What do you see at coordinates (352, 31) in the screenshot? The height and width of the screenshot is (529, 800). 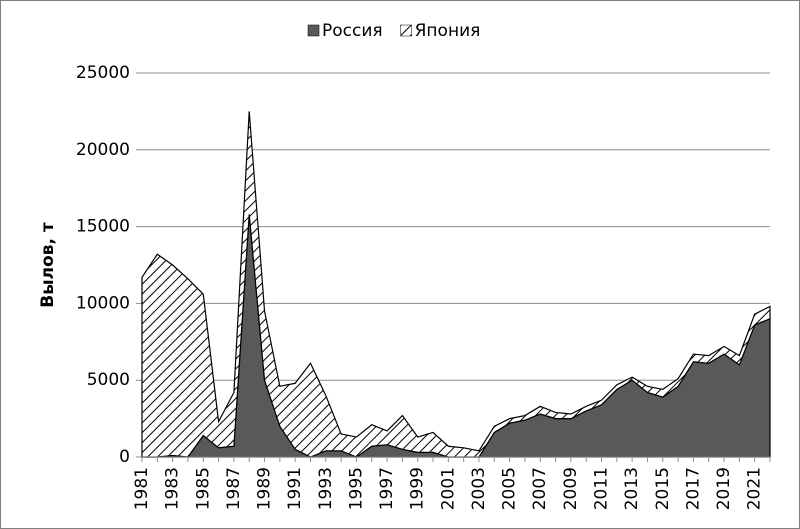 I see `legend-label: Россия` at bounding box center [352, 31].